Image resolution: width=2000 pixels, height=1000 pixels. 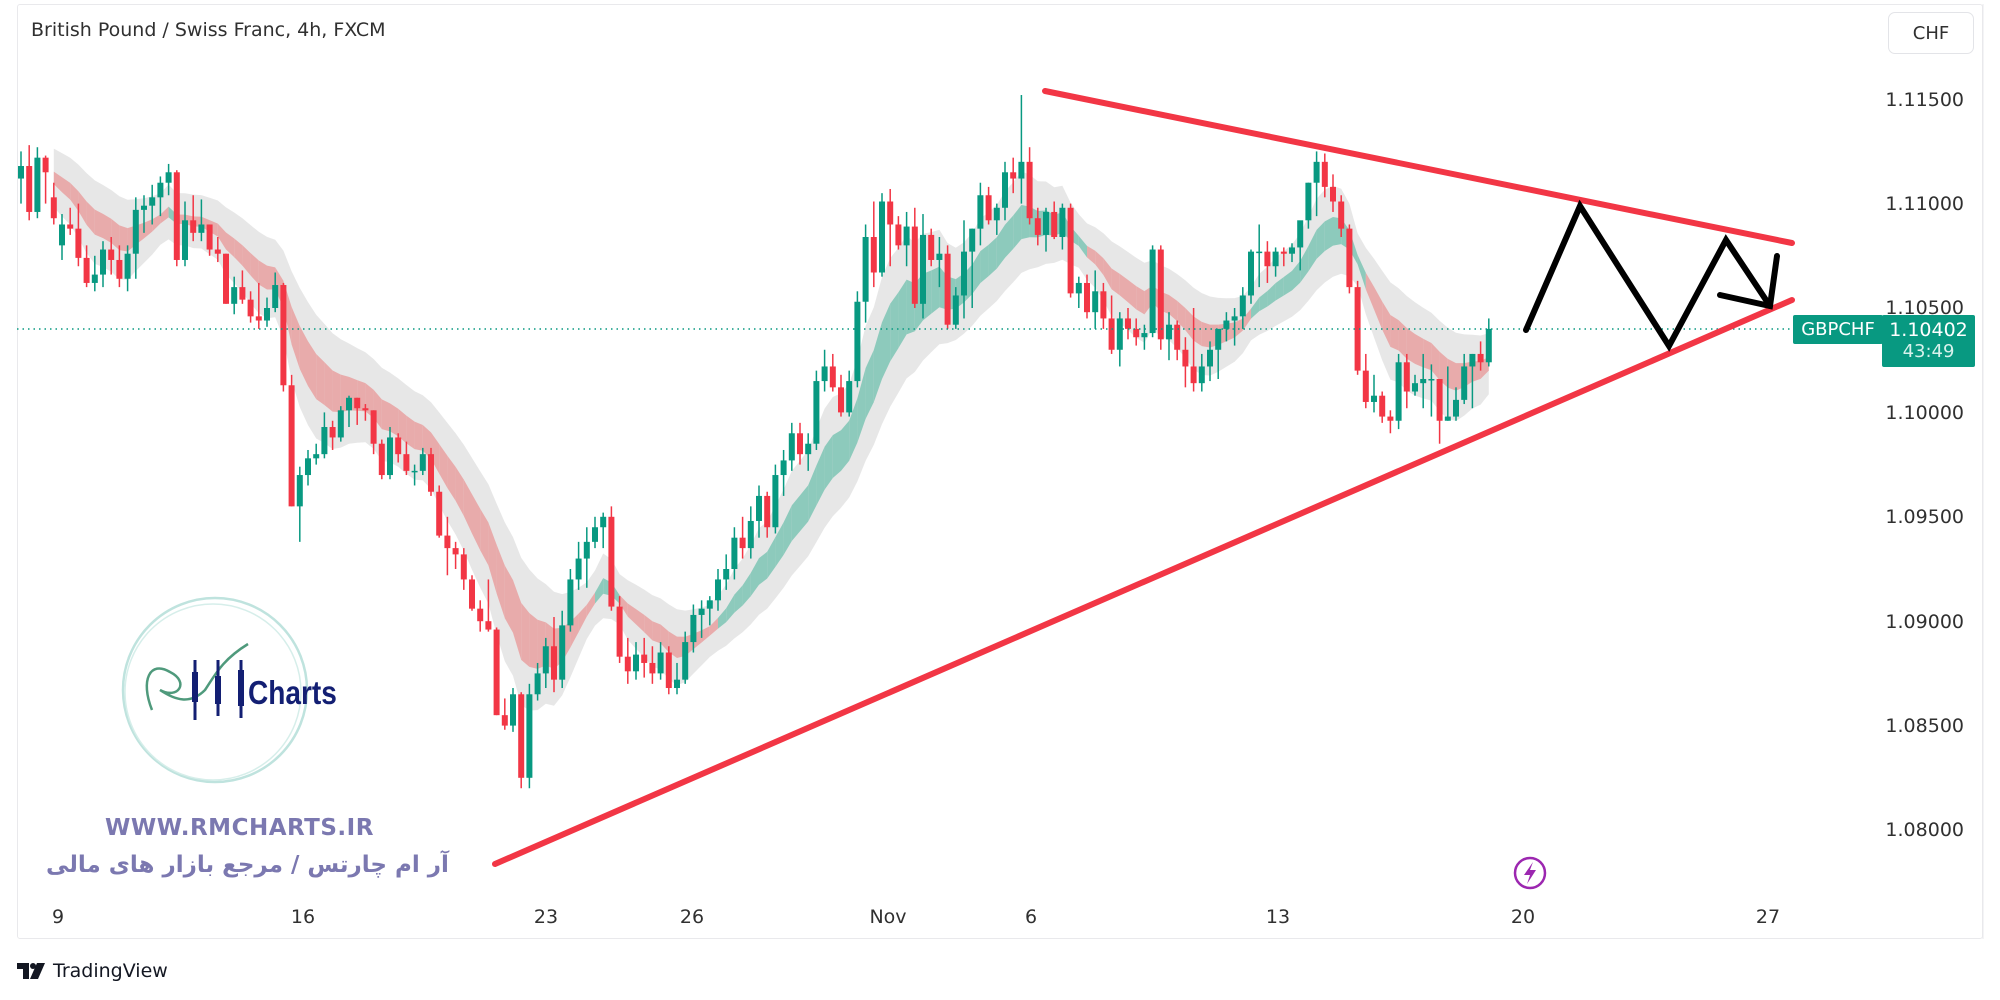 What do you see at coordinates (1530, 873) in the screenshot?
I see `lightning-event-icon` at bounding box center [1530, 873].